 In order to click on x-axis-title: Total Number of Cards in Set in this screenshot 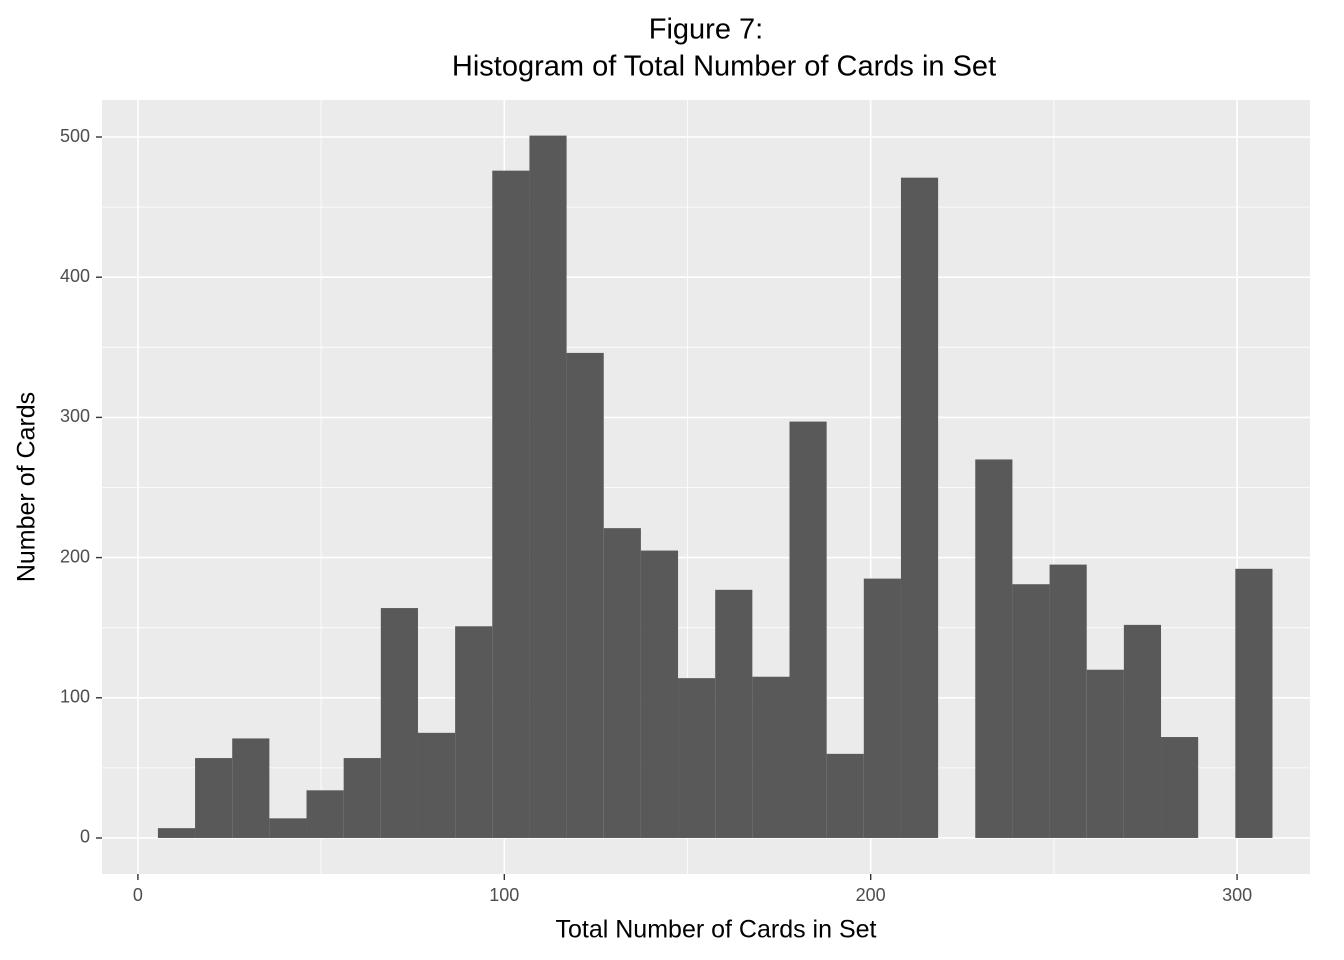, I will do `click(716, 930)`.